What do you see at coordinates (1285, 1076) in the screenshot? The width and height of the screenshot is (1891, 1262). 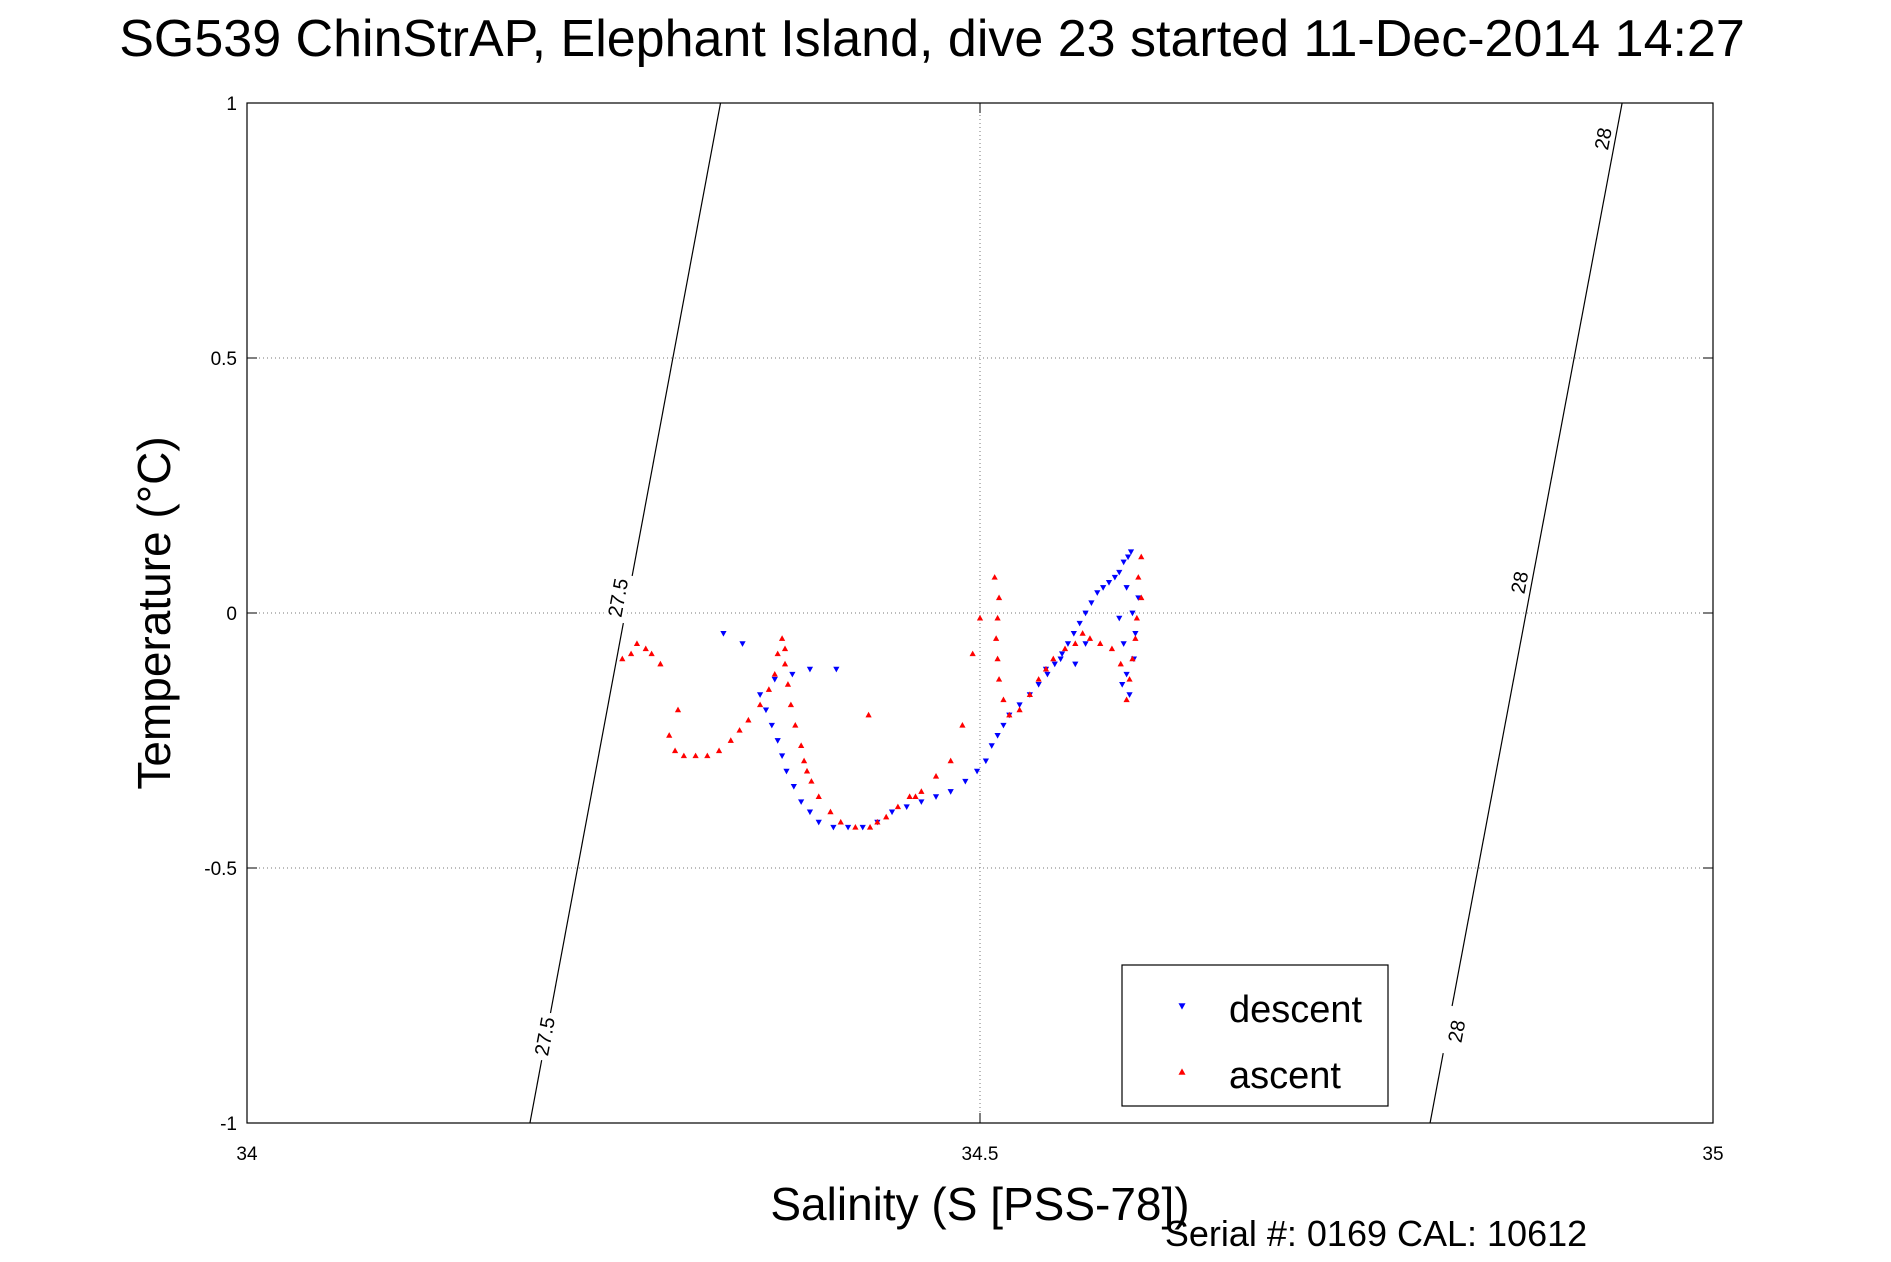 I see `legend-label-ascent: ascent` at bounding box center [1285, 1076].